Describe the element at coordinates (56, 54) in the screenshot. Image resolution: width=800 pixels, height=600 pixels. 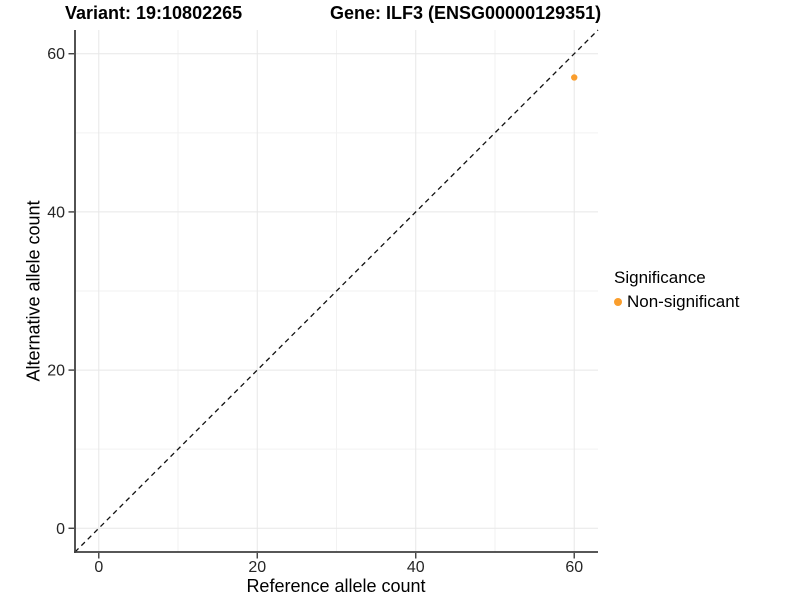
I see `y-tick-label: 60` at that location.